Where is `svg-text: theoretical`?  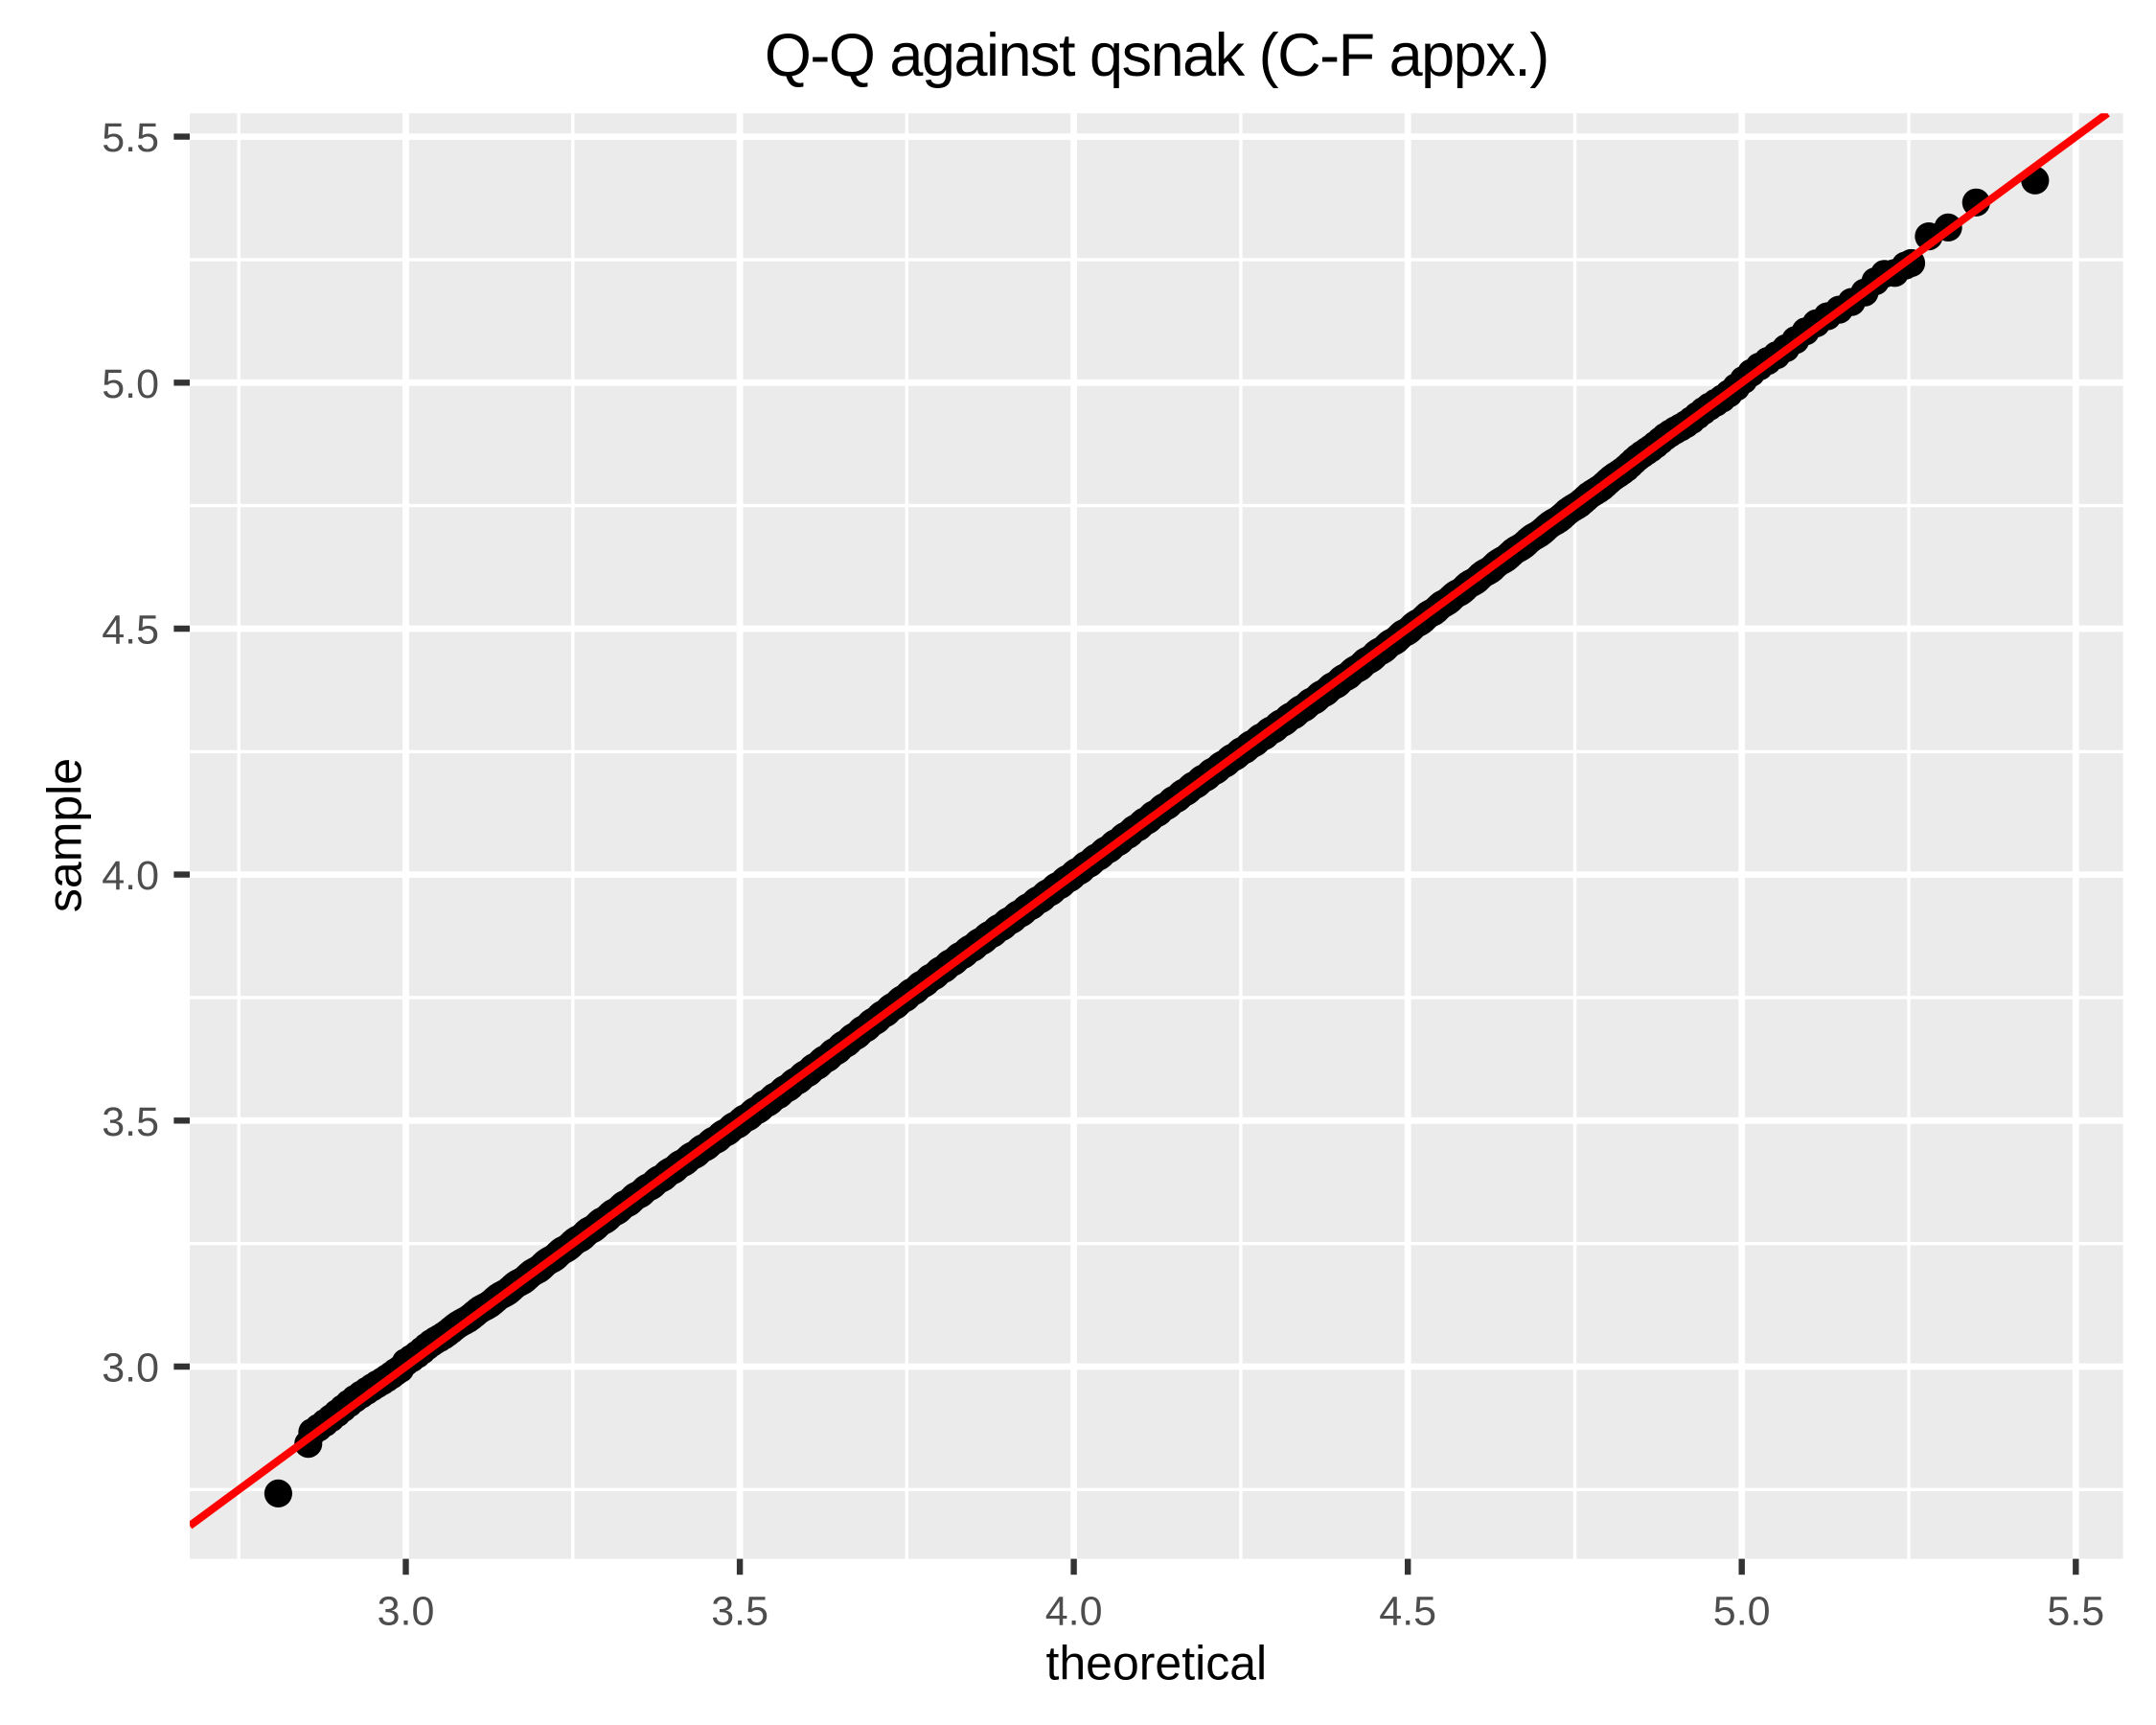
svg-text: theoretical is located at coordinates (1156, 1663).